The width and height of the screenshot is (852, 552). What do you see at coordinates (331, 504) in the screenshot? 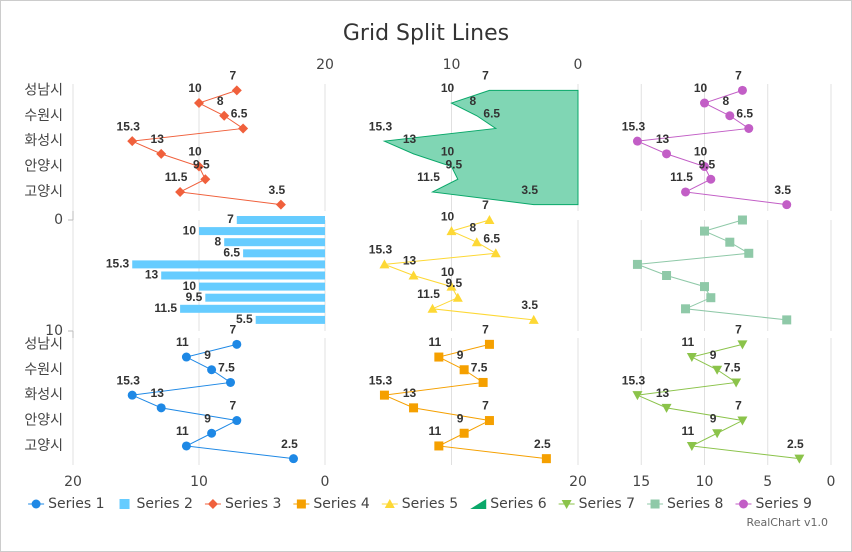
I see `legend-item: Series 4` at bounding box center [331, 504].